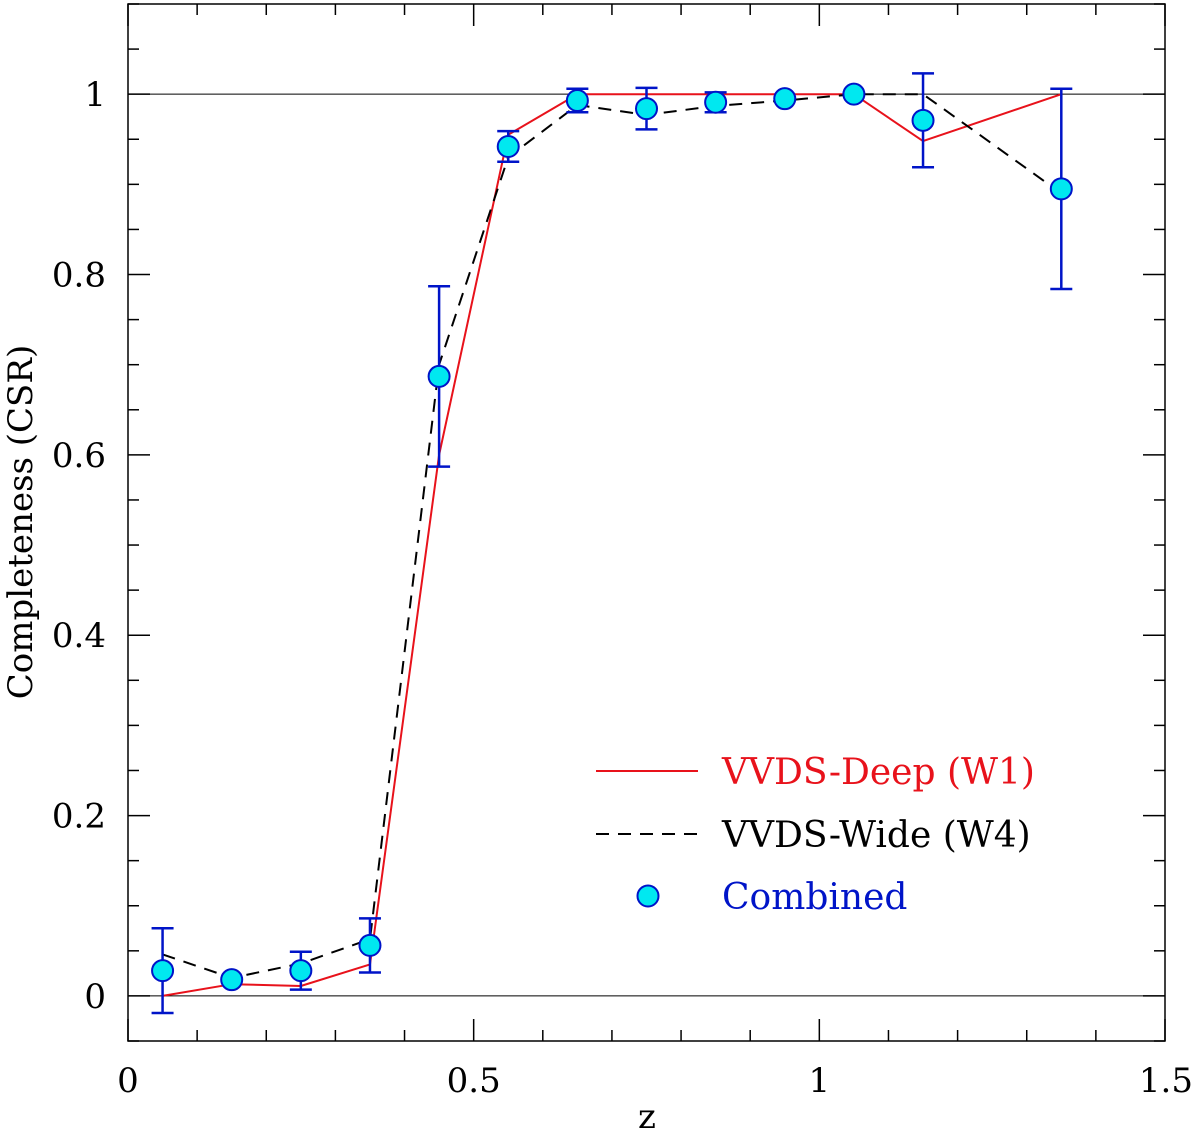 The image size is (1200, 1131). I want to click on y-tick-label: 0.6, so click(79, 456).